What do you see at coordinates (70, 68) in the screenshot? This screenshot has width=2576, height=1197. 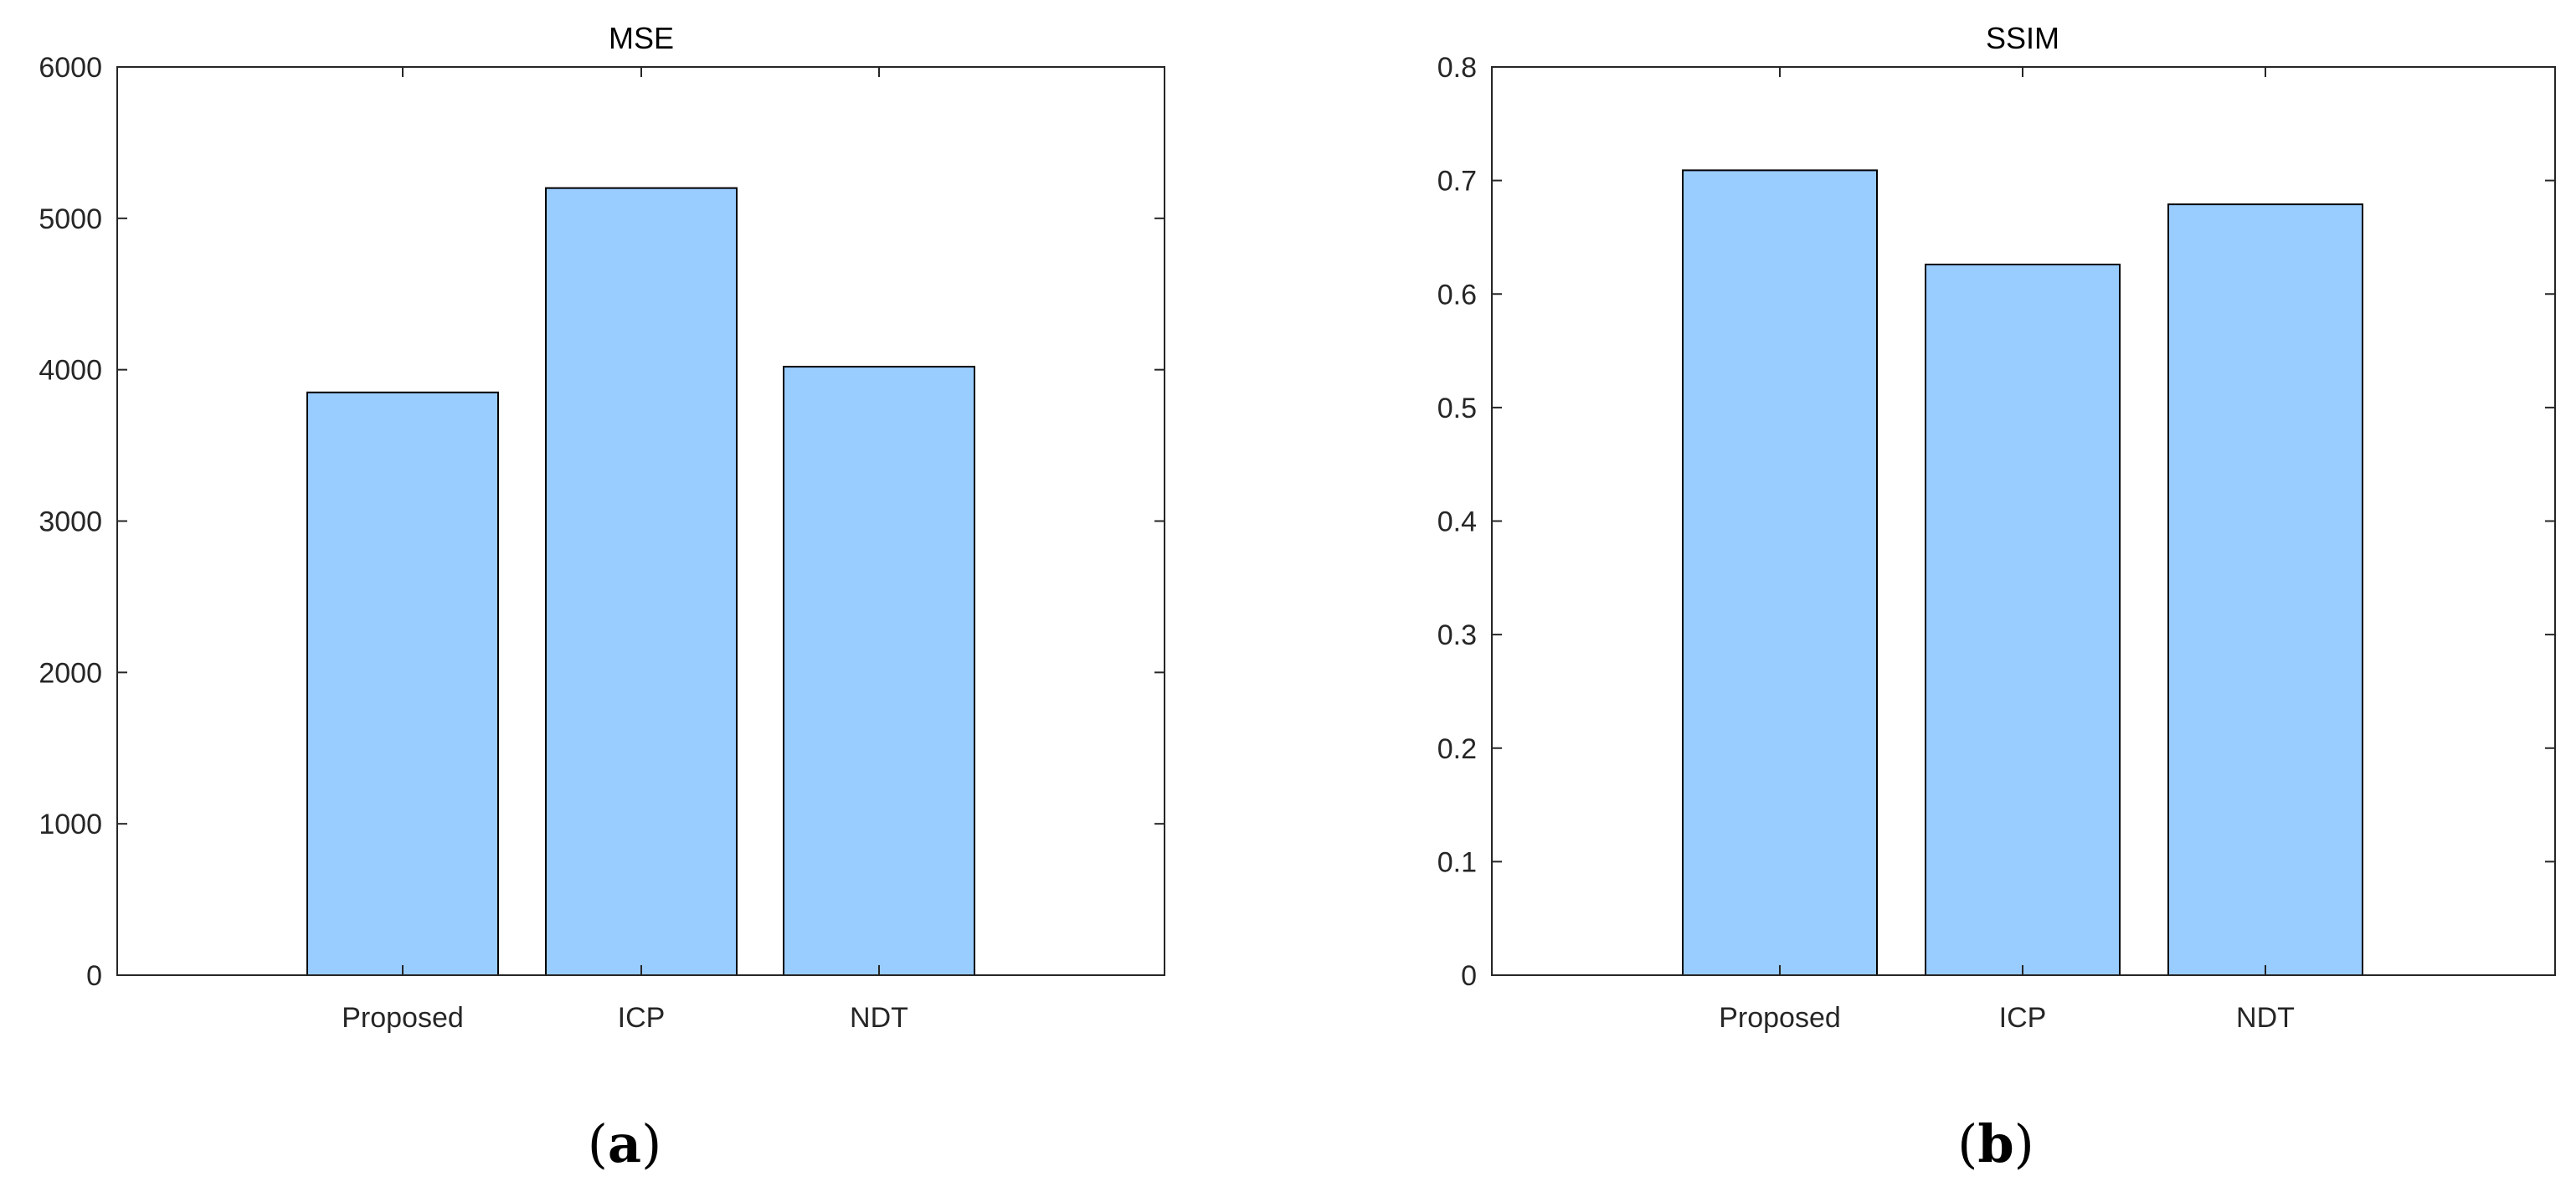 I see `y-tick-label: 6000` at bounding box center [70, 68].